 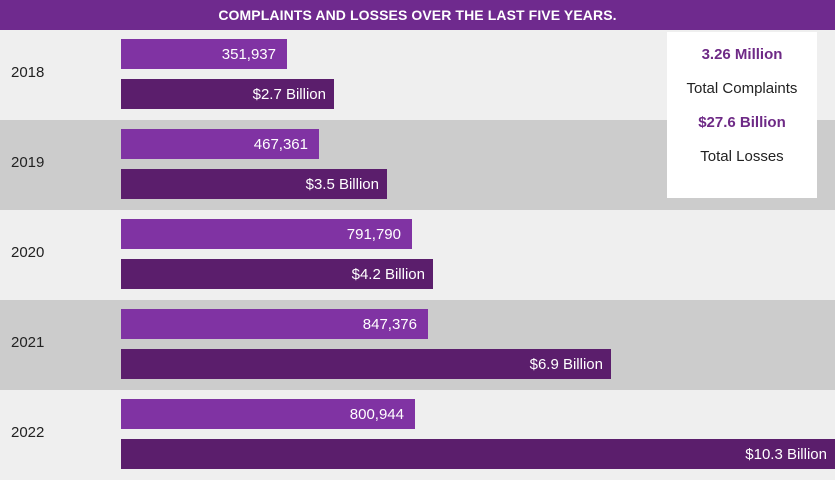 I want to click on total-complaints-value: 3.26 Million, so click(x=742, y=54).